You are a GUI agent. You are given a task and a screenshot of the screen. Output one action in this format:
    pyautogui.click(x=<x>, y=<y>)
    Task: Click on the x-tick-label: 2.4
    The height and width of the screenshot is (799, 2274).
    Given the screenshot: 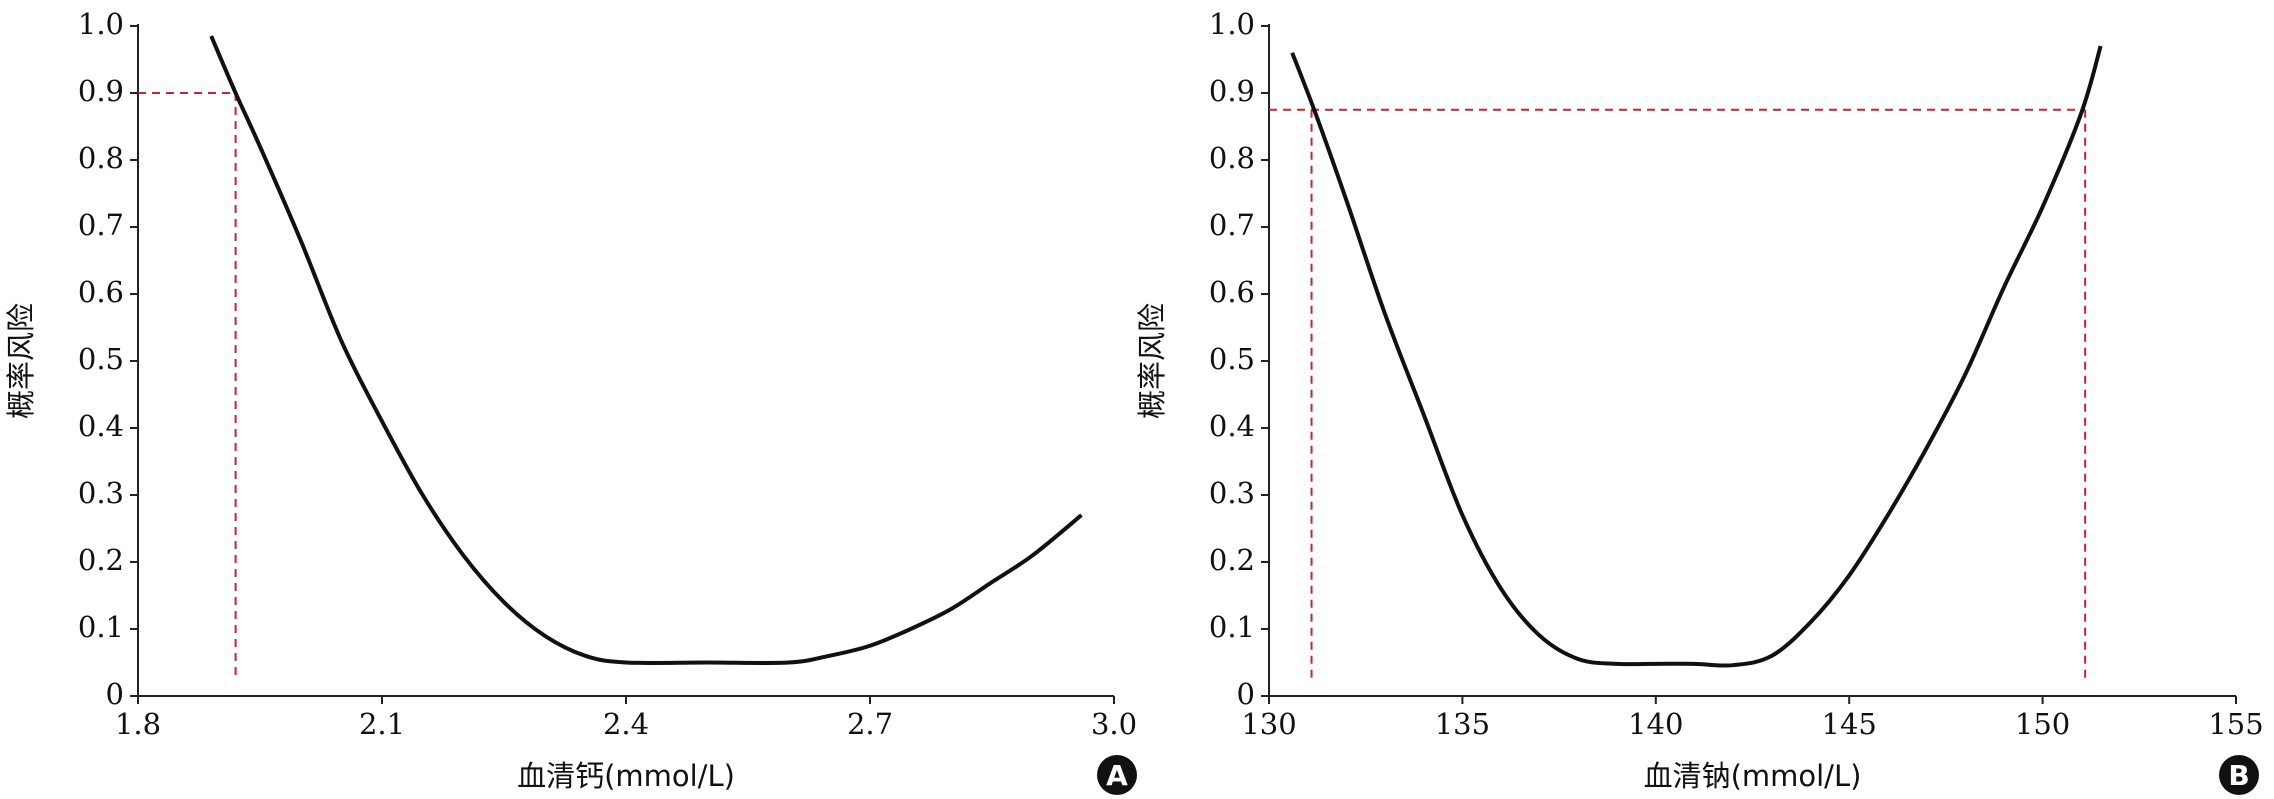 What is the action you would take?
    pyautogui.click(x=626, y=724)
    